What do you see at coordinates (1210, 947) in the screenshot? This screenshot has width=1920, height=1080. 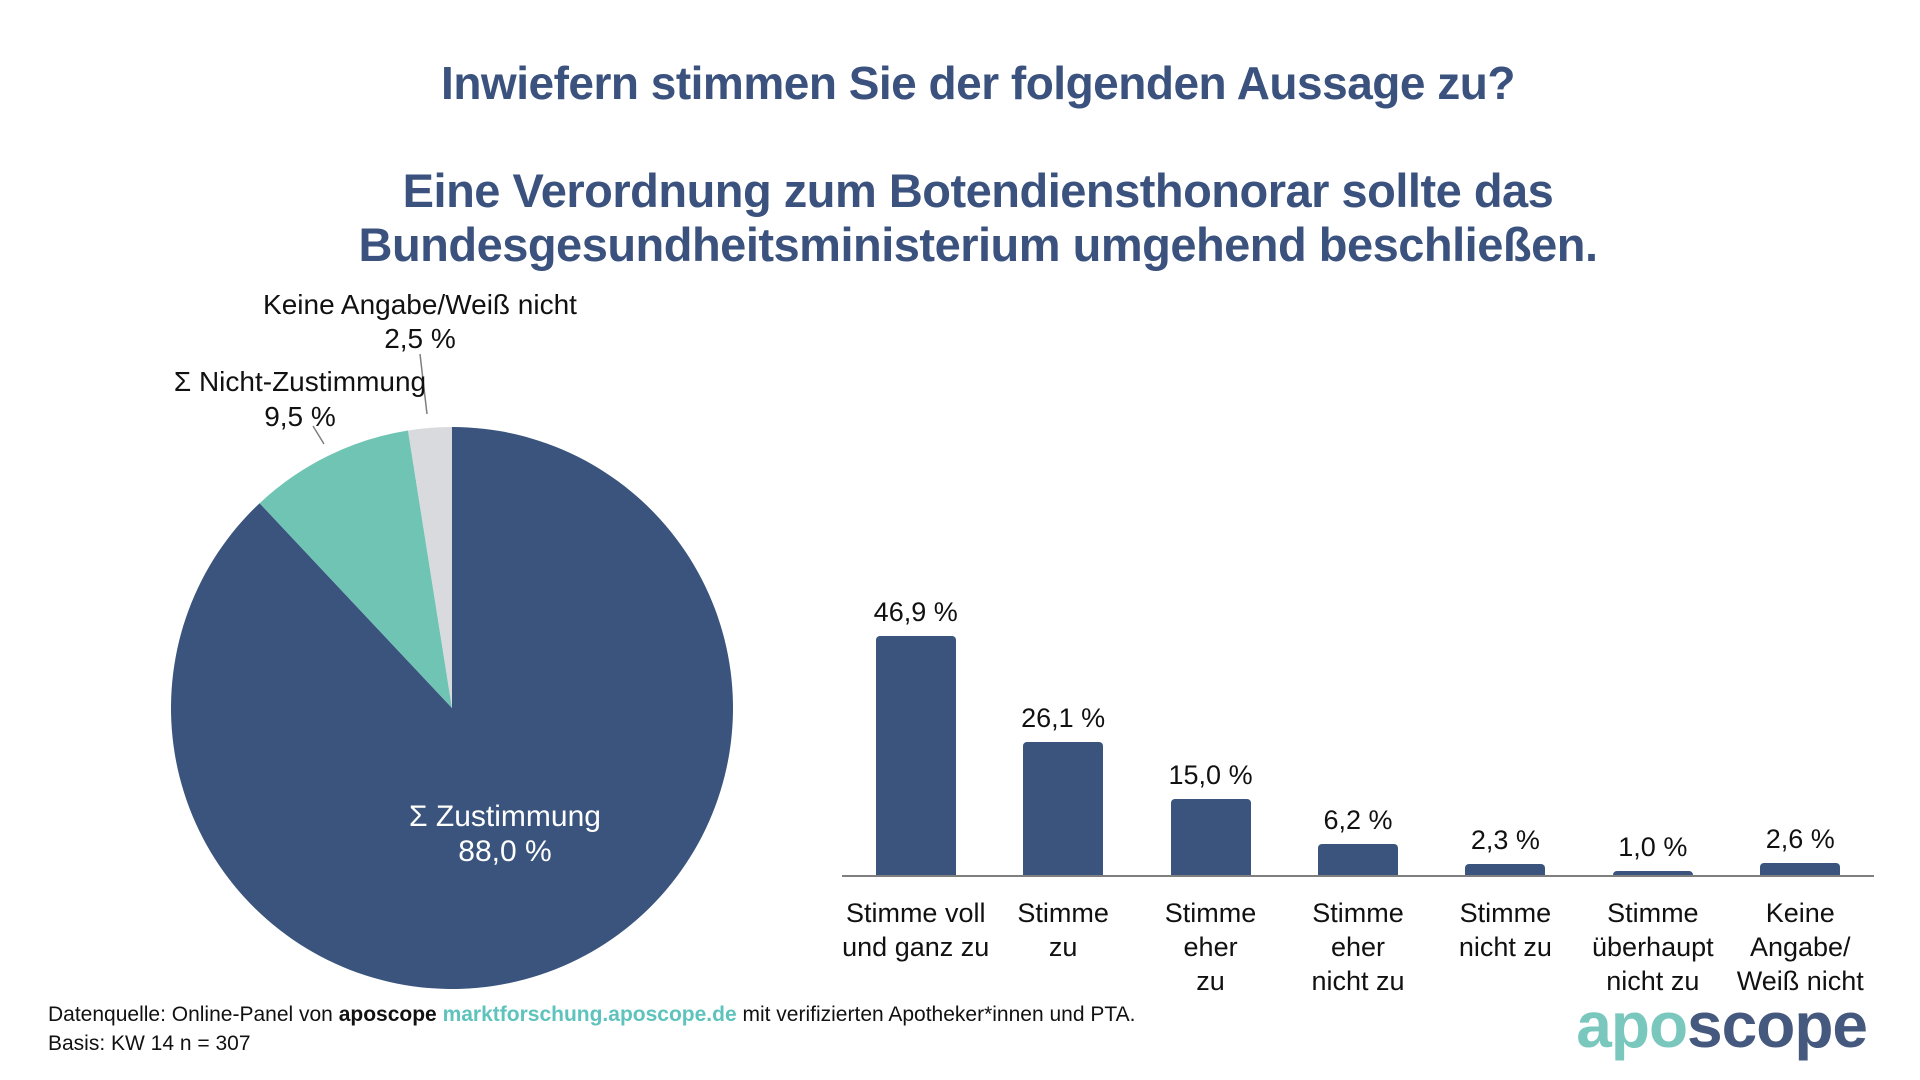 I see `bar-category-label: Stimme eher zu` at bounding box center [1210, 947].